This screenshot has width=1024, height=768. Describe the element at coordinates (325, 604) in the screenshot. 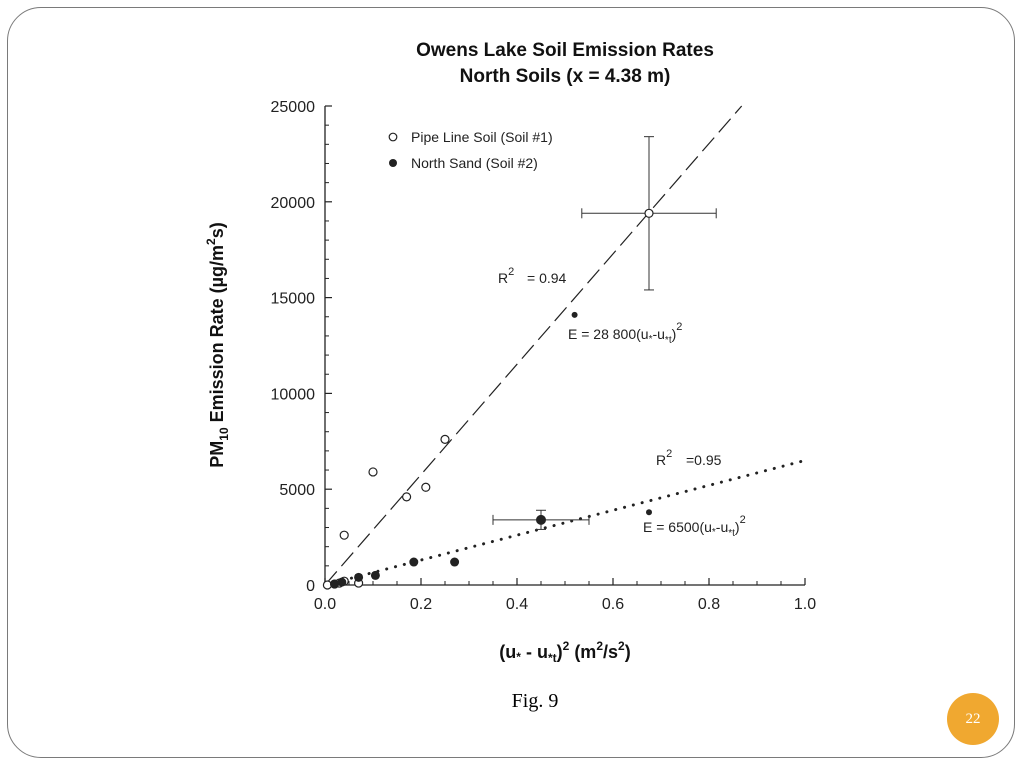

I see `x-tick-label: 0.0` at that location.